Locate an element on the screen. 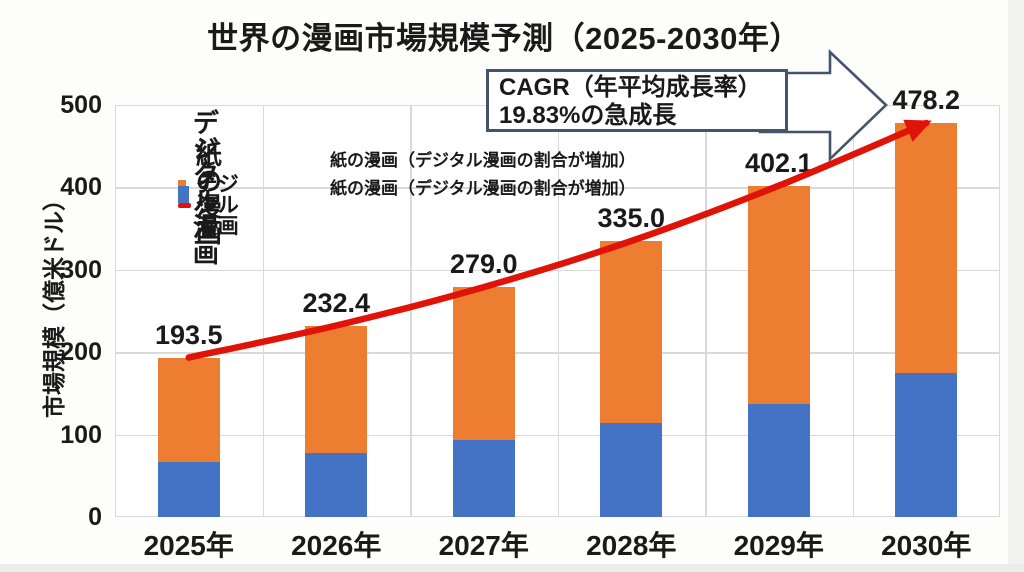 The image size is (1024, 572). value-label: 232.4 is located at coordinates (336, 302).